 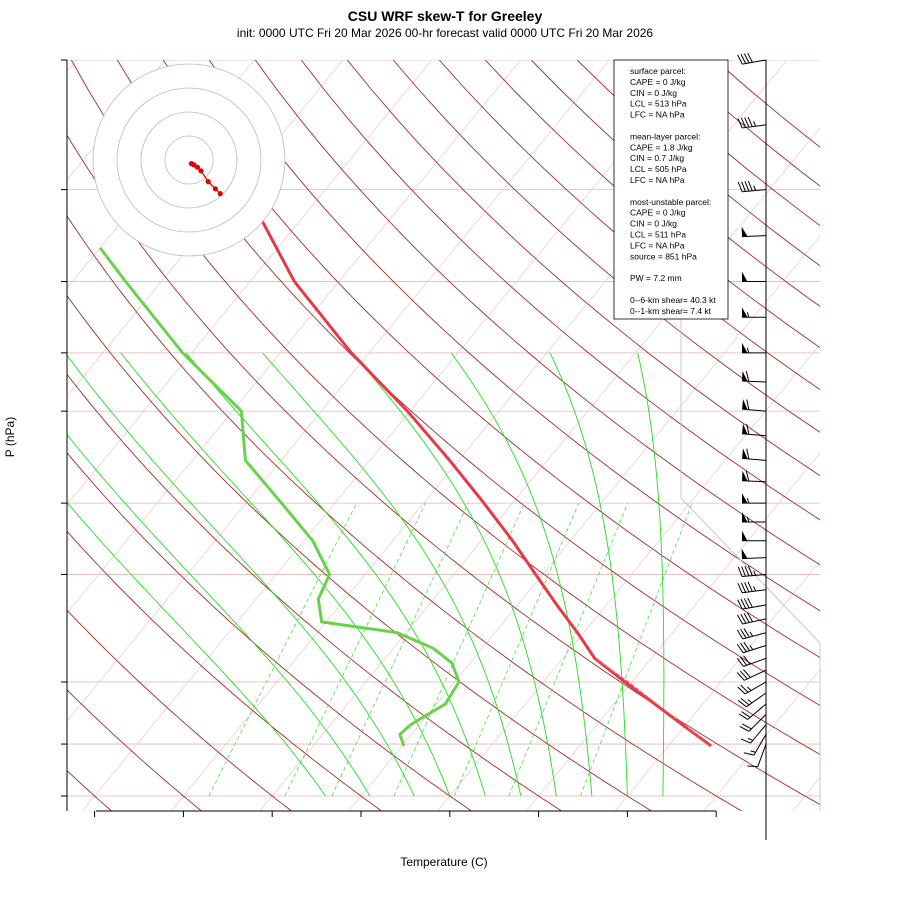 I want to click on hodograph-background, so click(x=189, y=160).